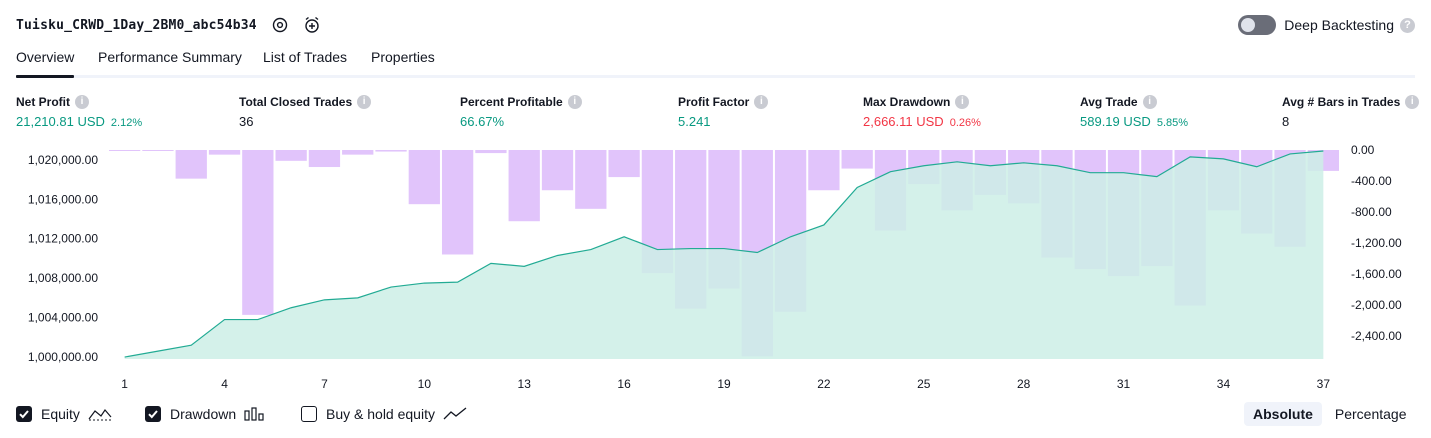 This screenshot has width=1431, height=438. What do you see at coordinates (1376, 305) in the screenshot?
I see `right-axis-tick-label: -2,000.00` at bounding box center [1376, 305].